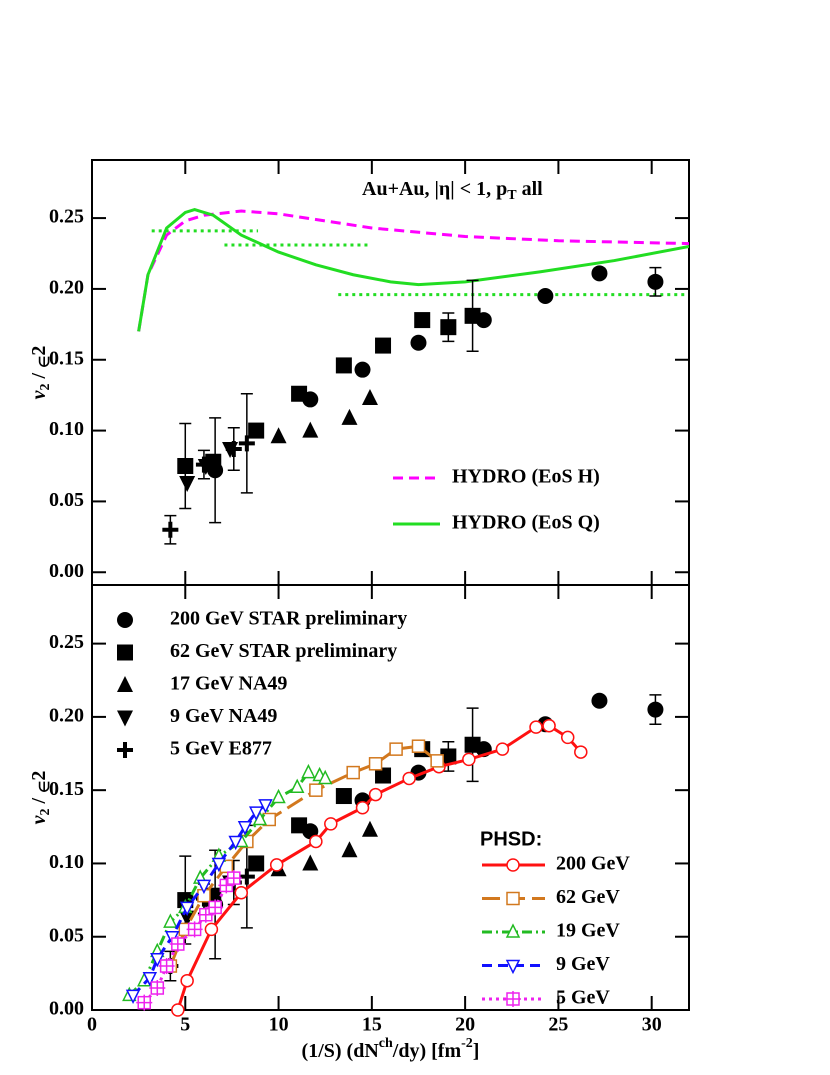 The height and width of the screenshot is (1075, 830). What do you see at coordinates (452, 191) in the screenshot?
I see `label: Au+Au, |η| < 1, pT all` at bounding box center [452, 191].